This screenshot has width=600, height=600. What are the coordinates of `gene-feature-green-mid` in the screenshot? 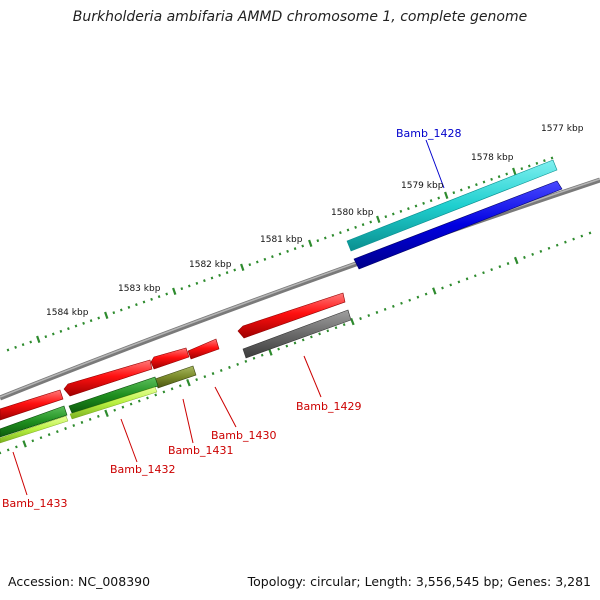 It's located at (113, 395).